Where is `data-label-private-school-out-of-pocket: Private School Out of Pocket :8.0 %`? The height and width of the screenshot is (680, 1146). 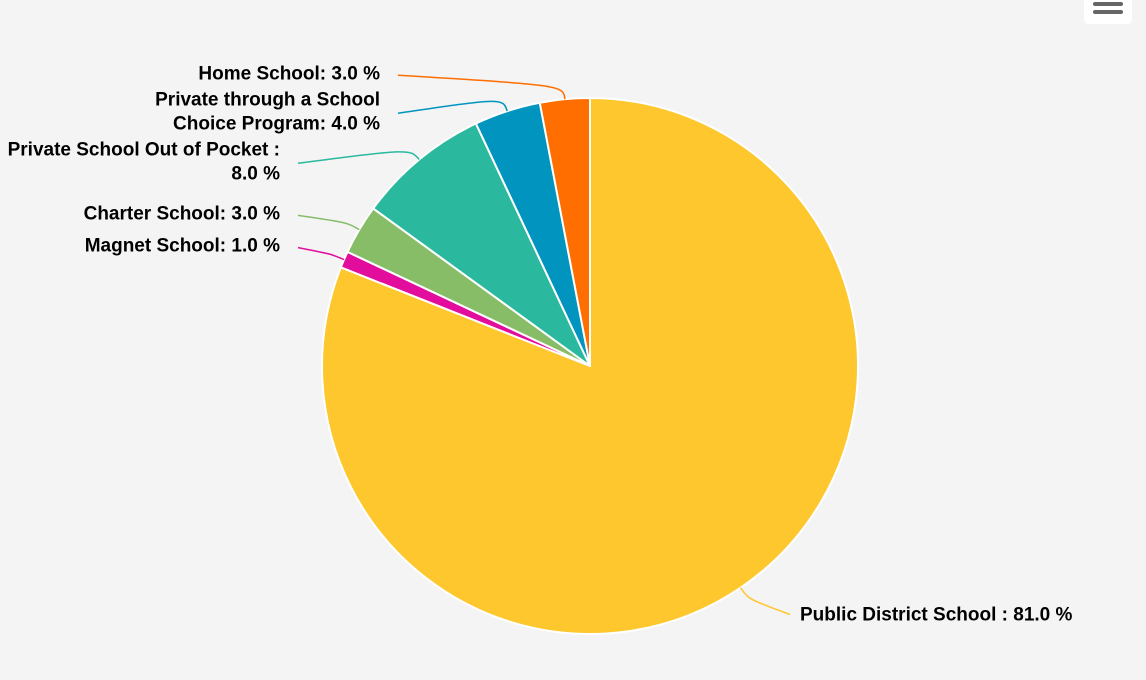 data-label-private-school-out-of-pocket: Private School Out of Pocket :8.0 % is located at coordinates (144, 161).